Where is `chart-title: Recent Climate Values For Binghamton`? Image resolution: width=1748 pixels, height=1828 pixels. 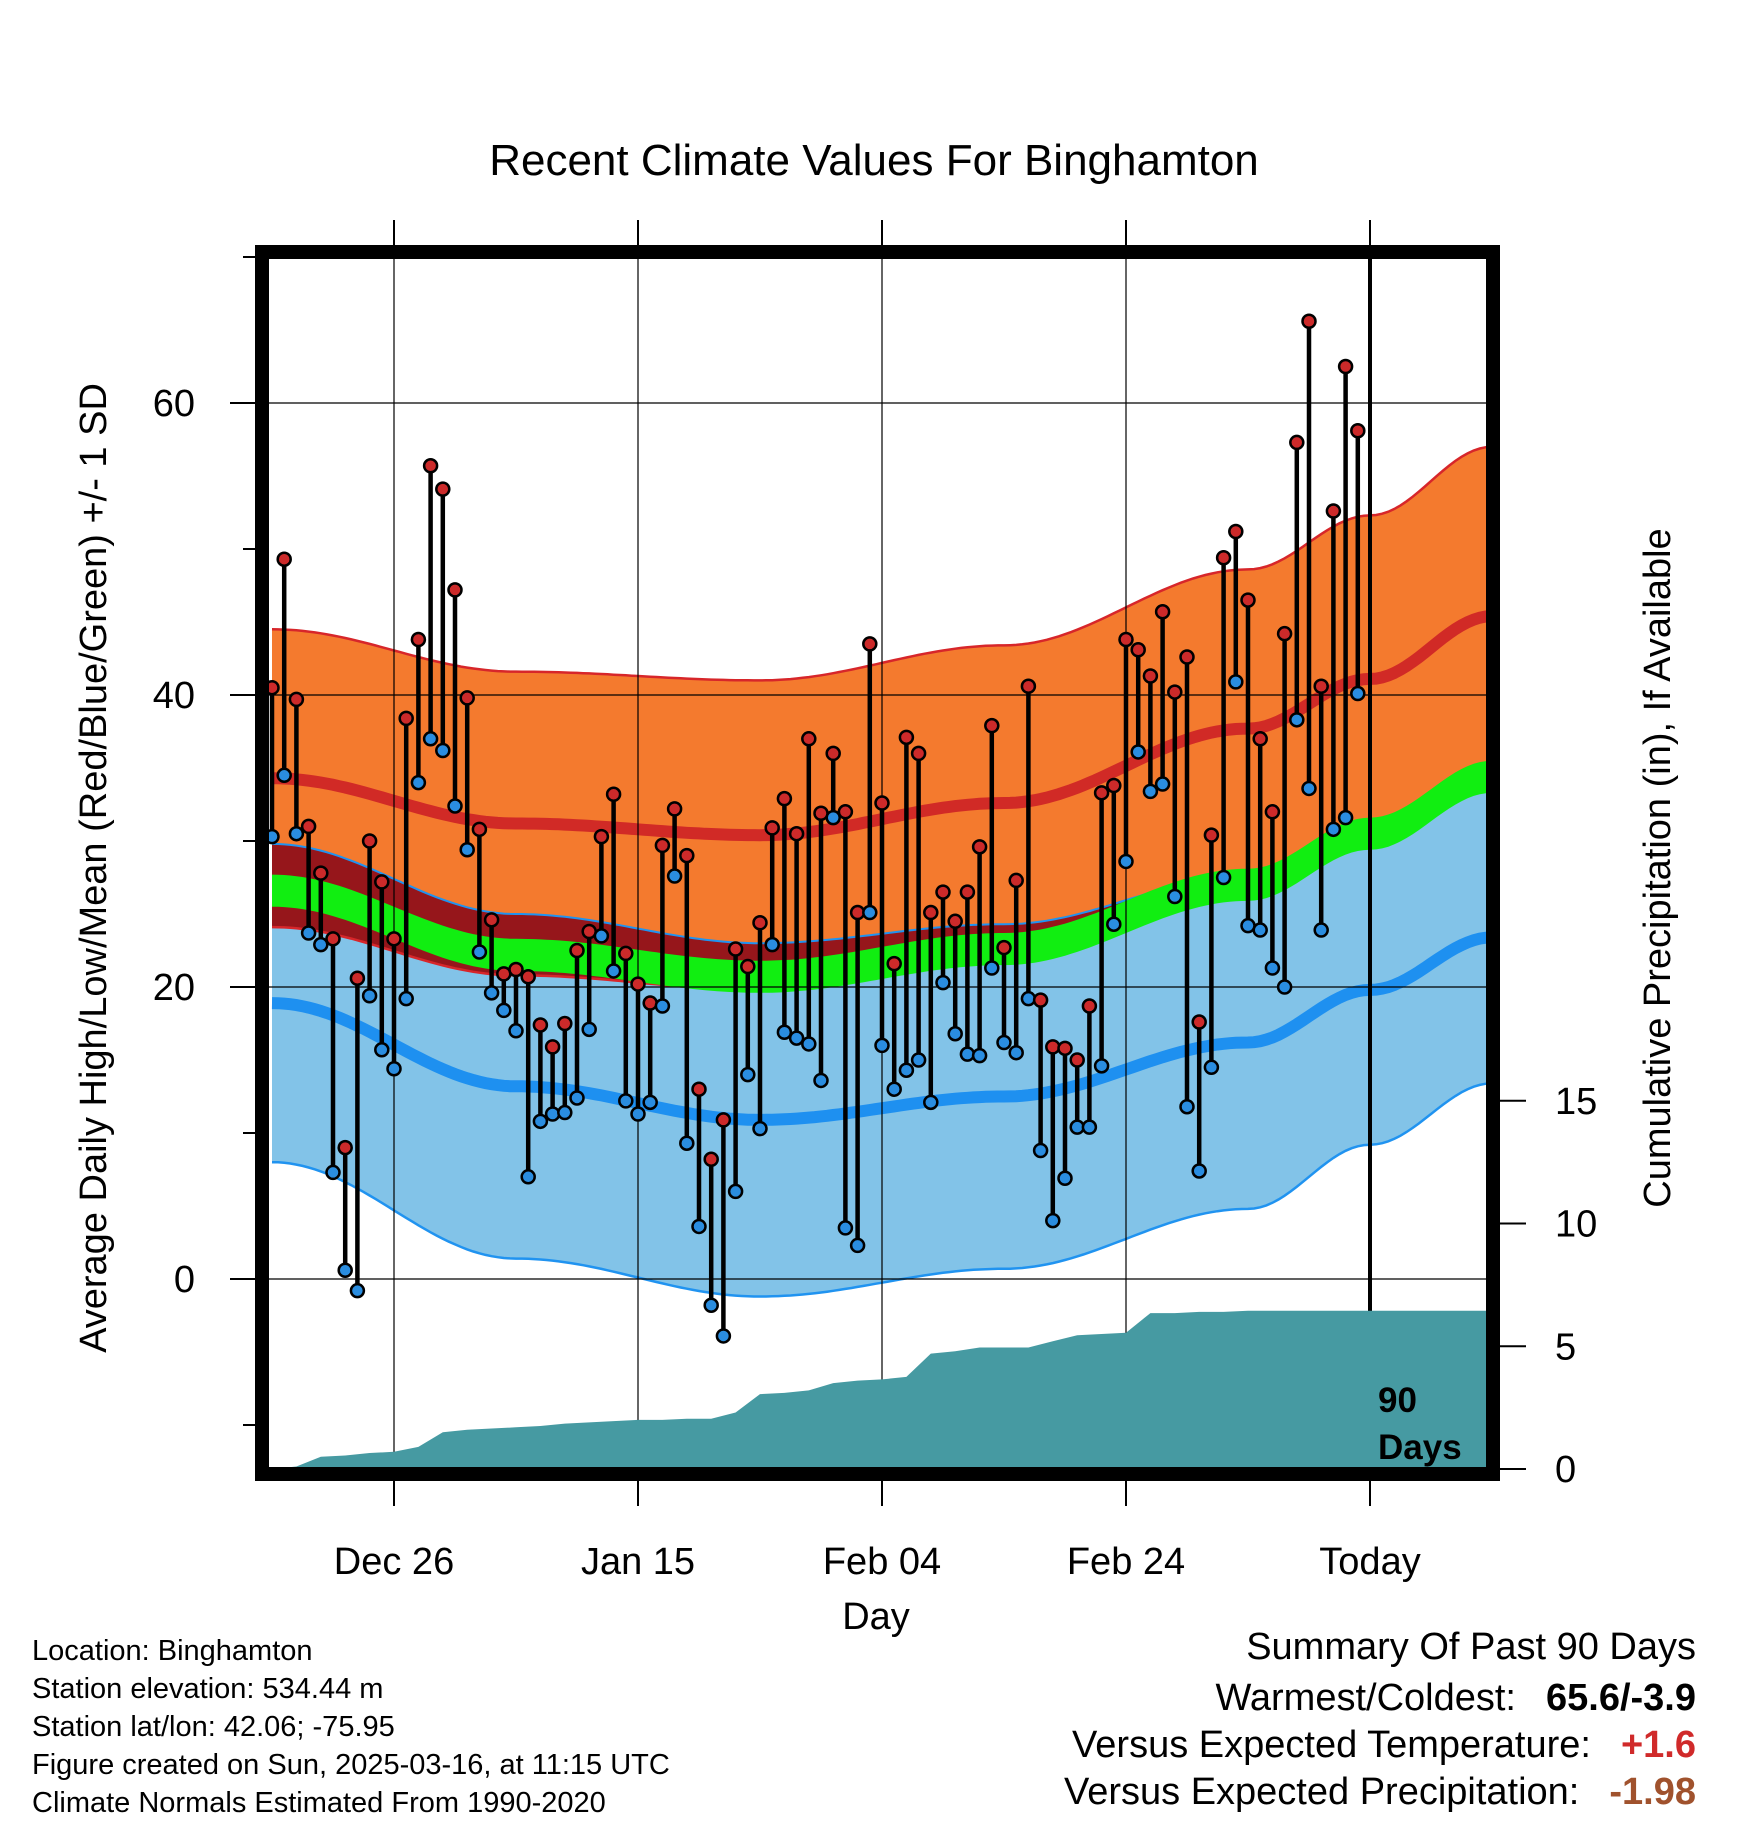
chart-title: Recent Climate Values For Binghamton is located at coordinates (874, 160).